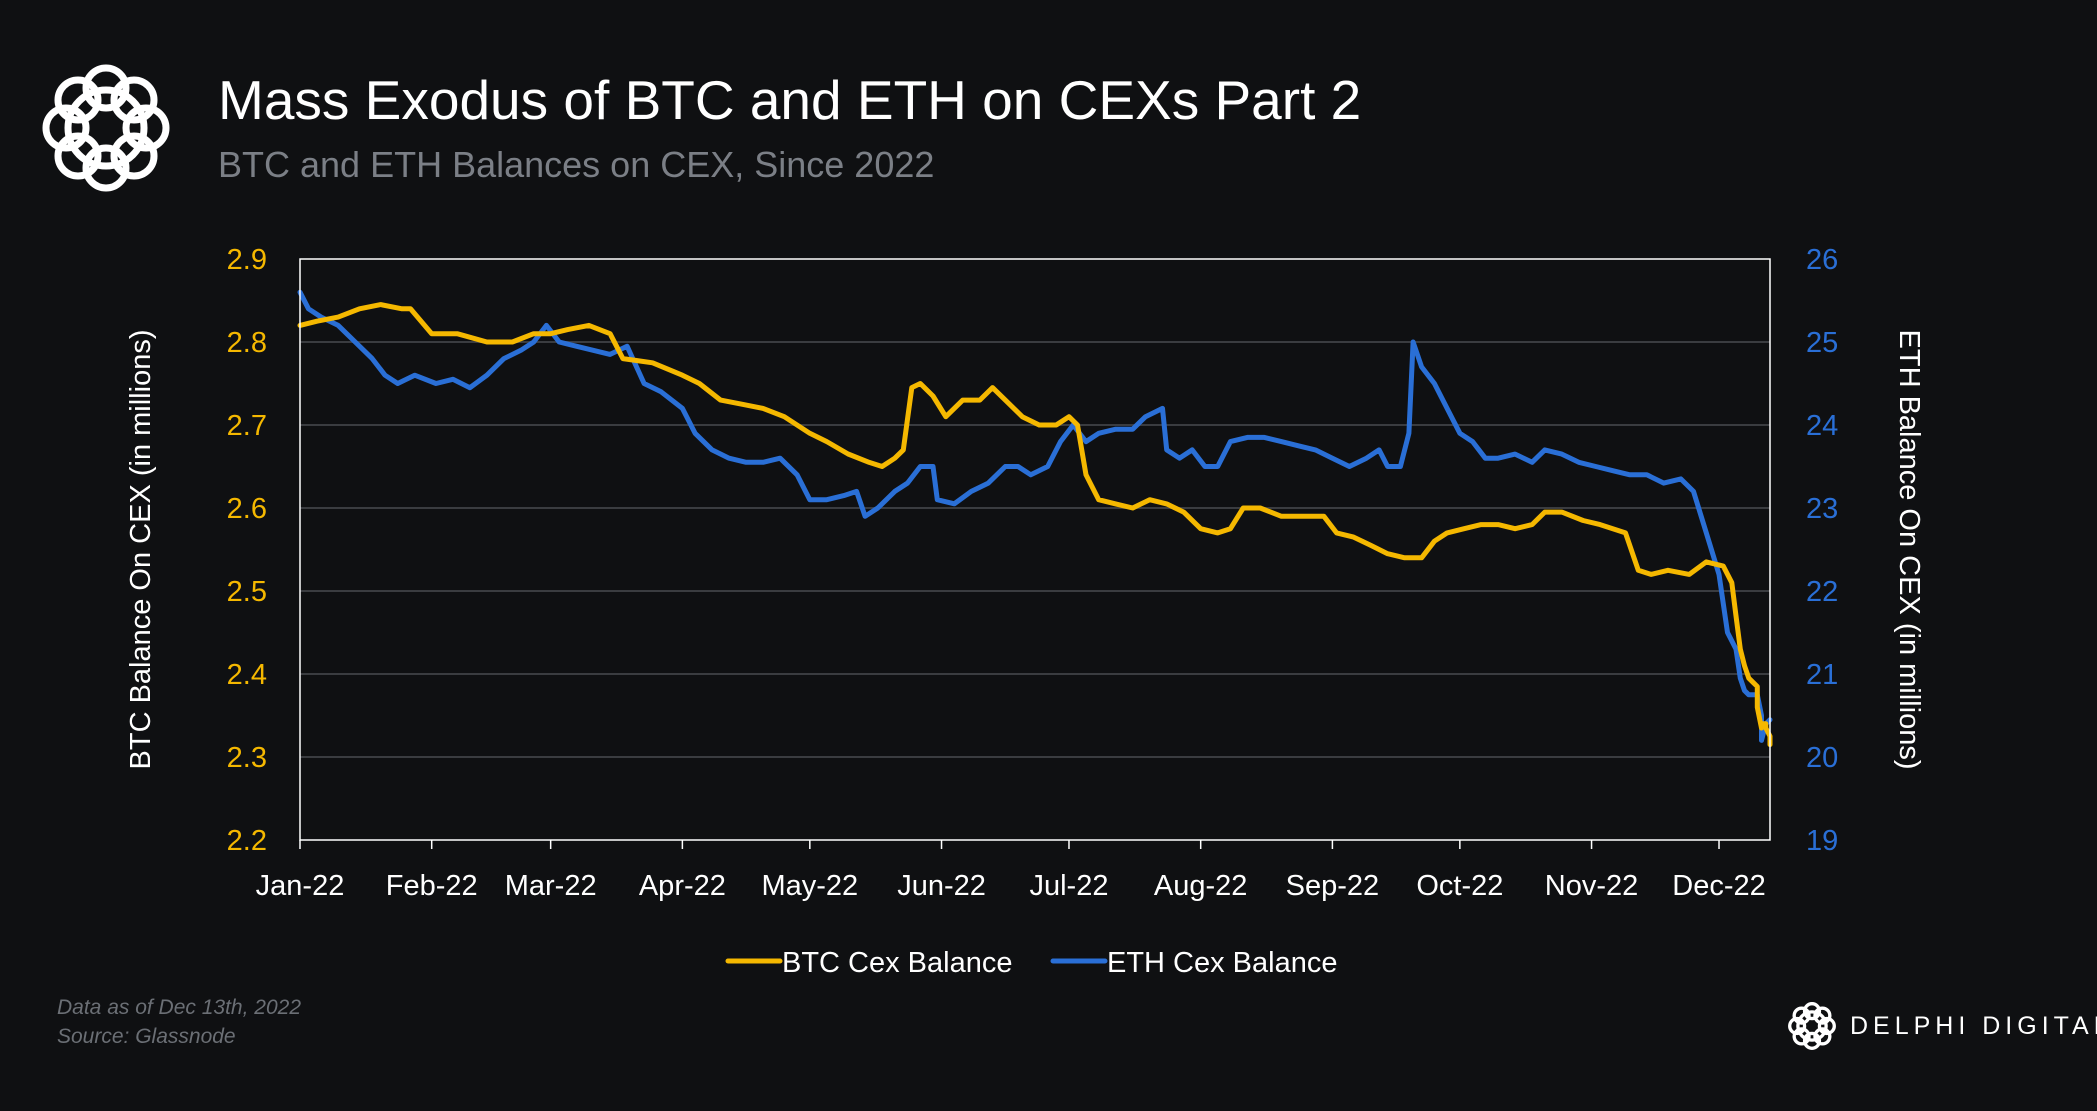 This screenshot has width=2097, height=1111. I want to click on legend-item-btc: BTC Cex Balance, so click(869, 963).